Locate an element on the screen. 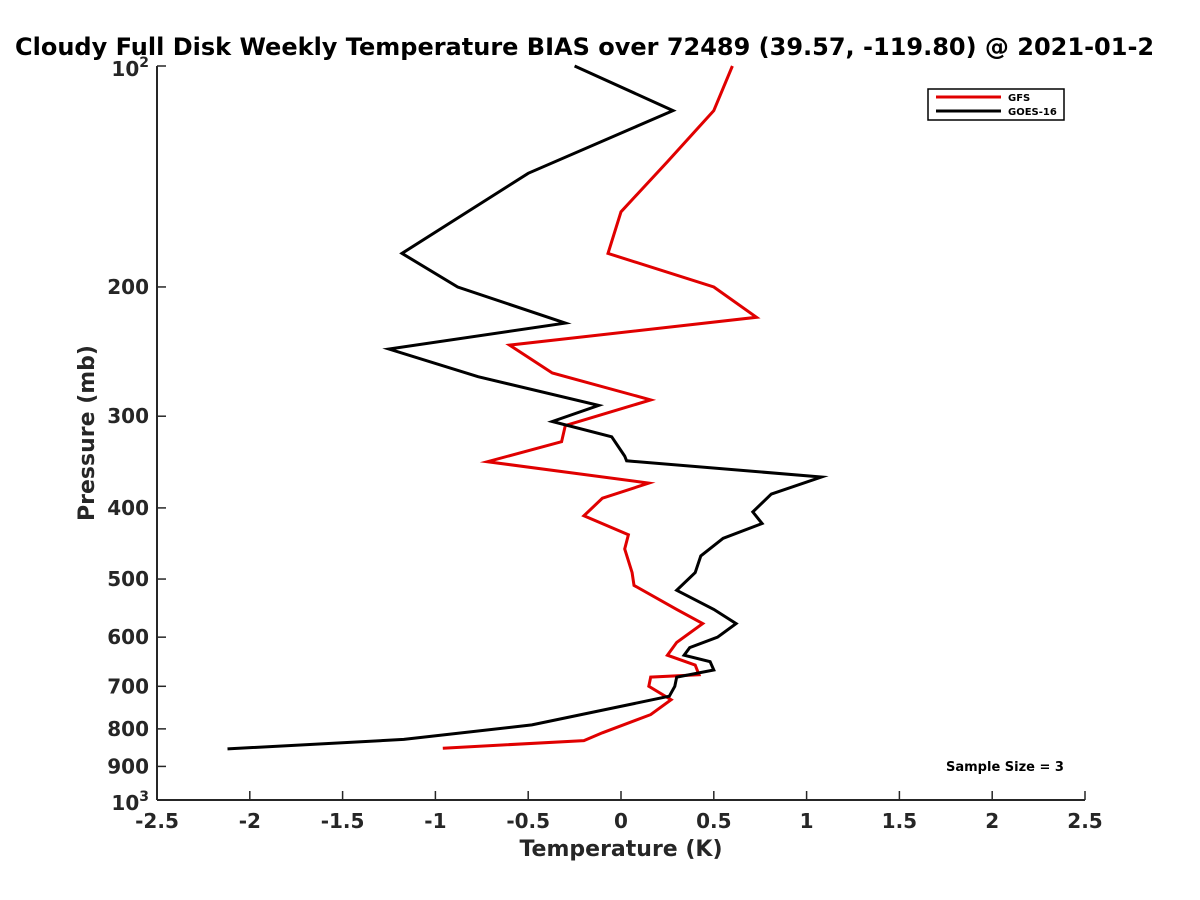 The height and width of the screenshot is (900, 1200). x-tick-label: 2 is located at coordinates (992, 821).